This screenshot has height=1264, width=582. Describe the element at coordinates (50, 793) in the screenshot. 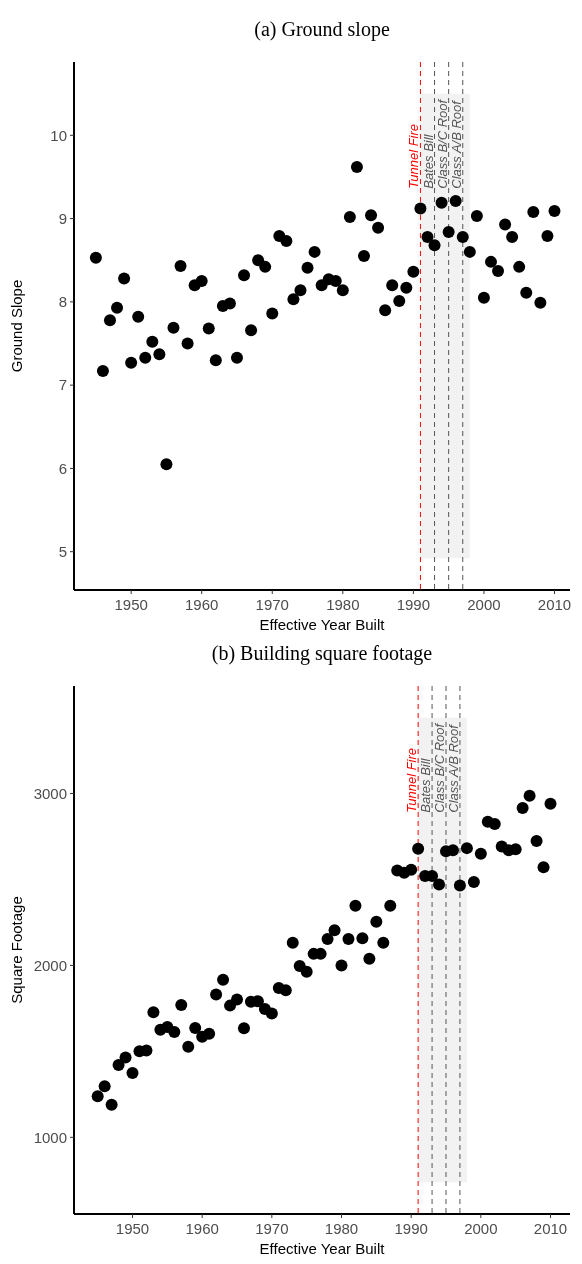

I see `y-tick-label: 3000` at that location.